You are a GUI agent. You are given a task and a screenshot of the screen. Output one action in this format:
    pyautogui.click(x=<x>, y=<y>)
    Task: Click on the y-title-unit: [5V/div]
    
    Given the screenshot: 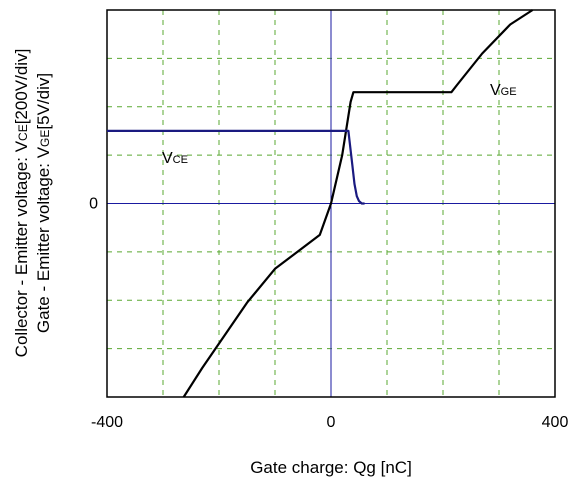 What is the action you would take?
    pyautogui.click(x=43, y=101)
    